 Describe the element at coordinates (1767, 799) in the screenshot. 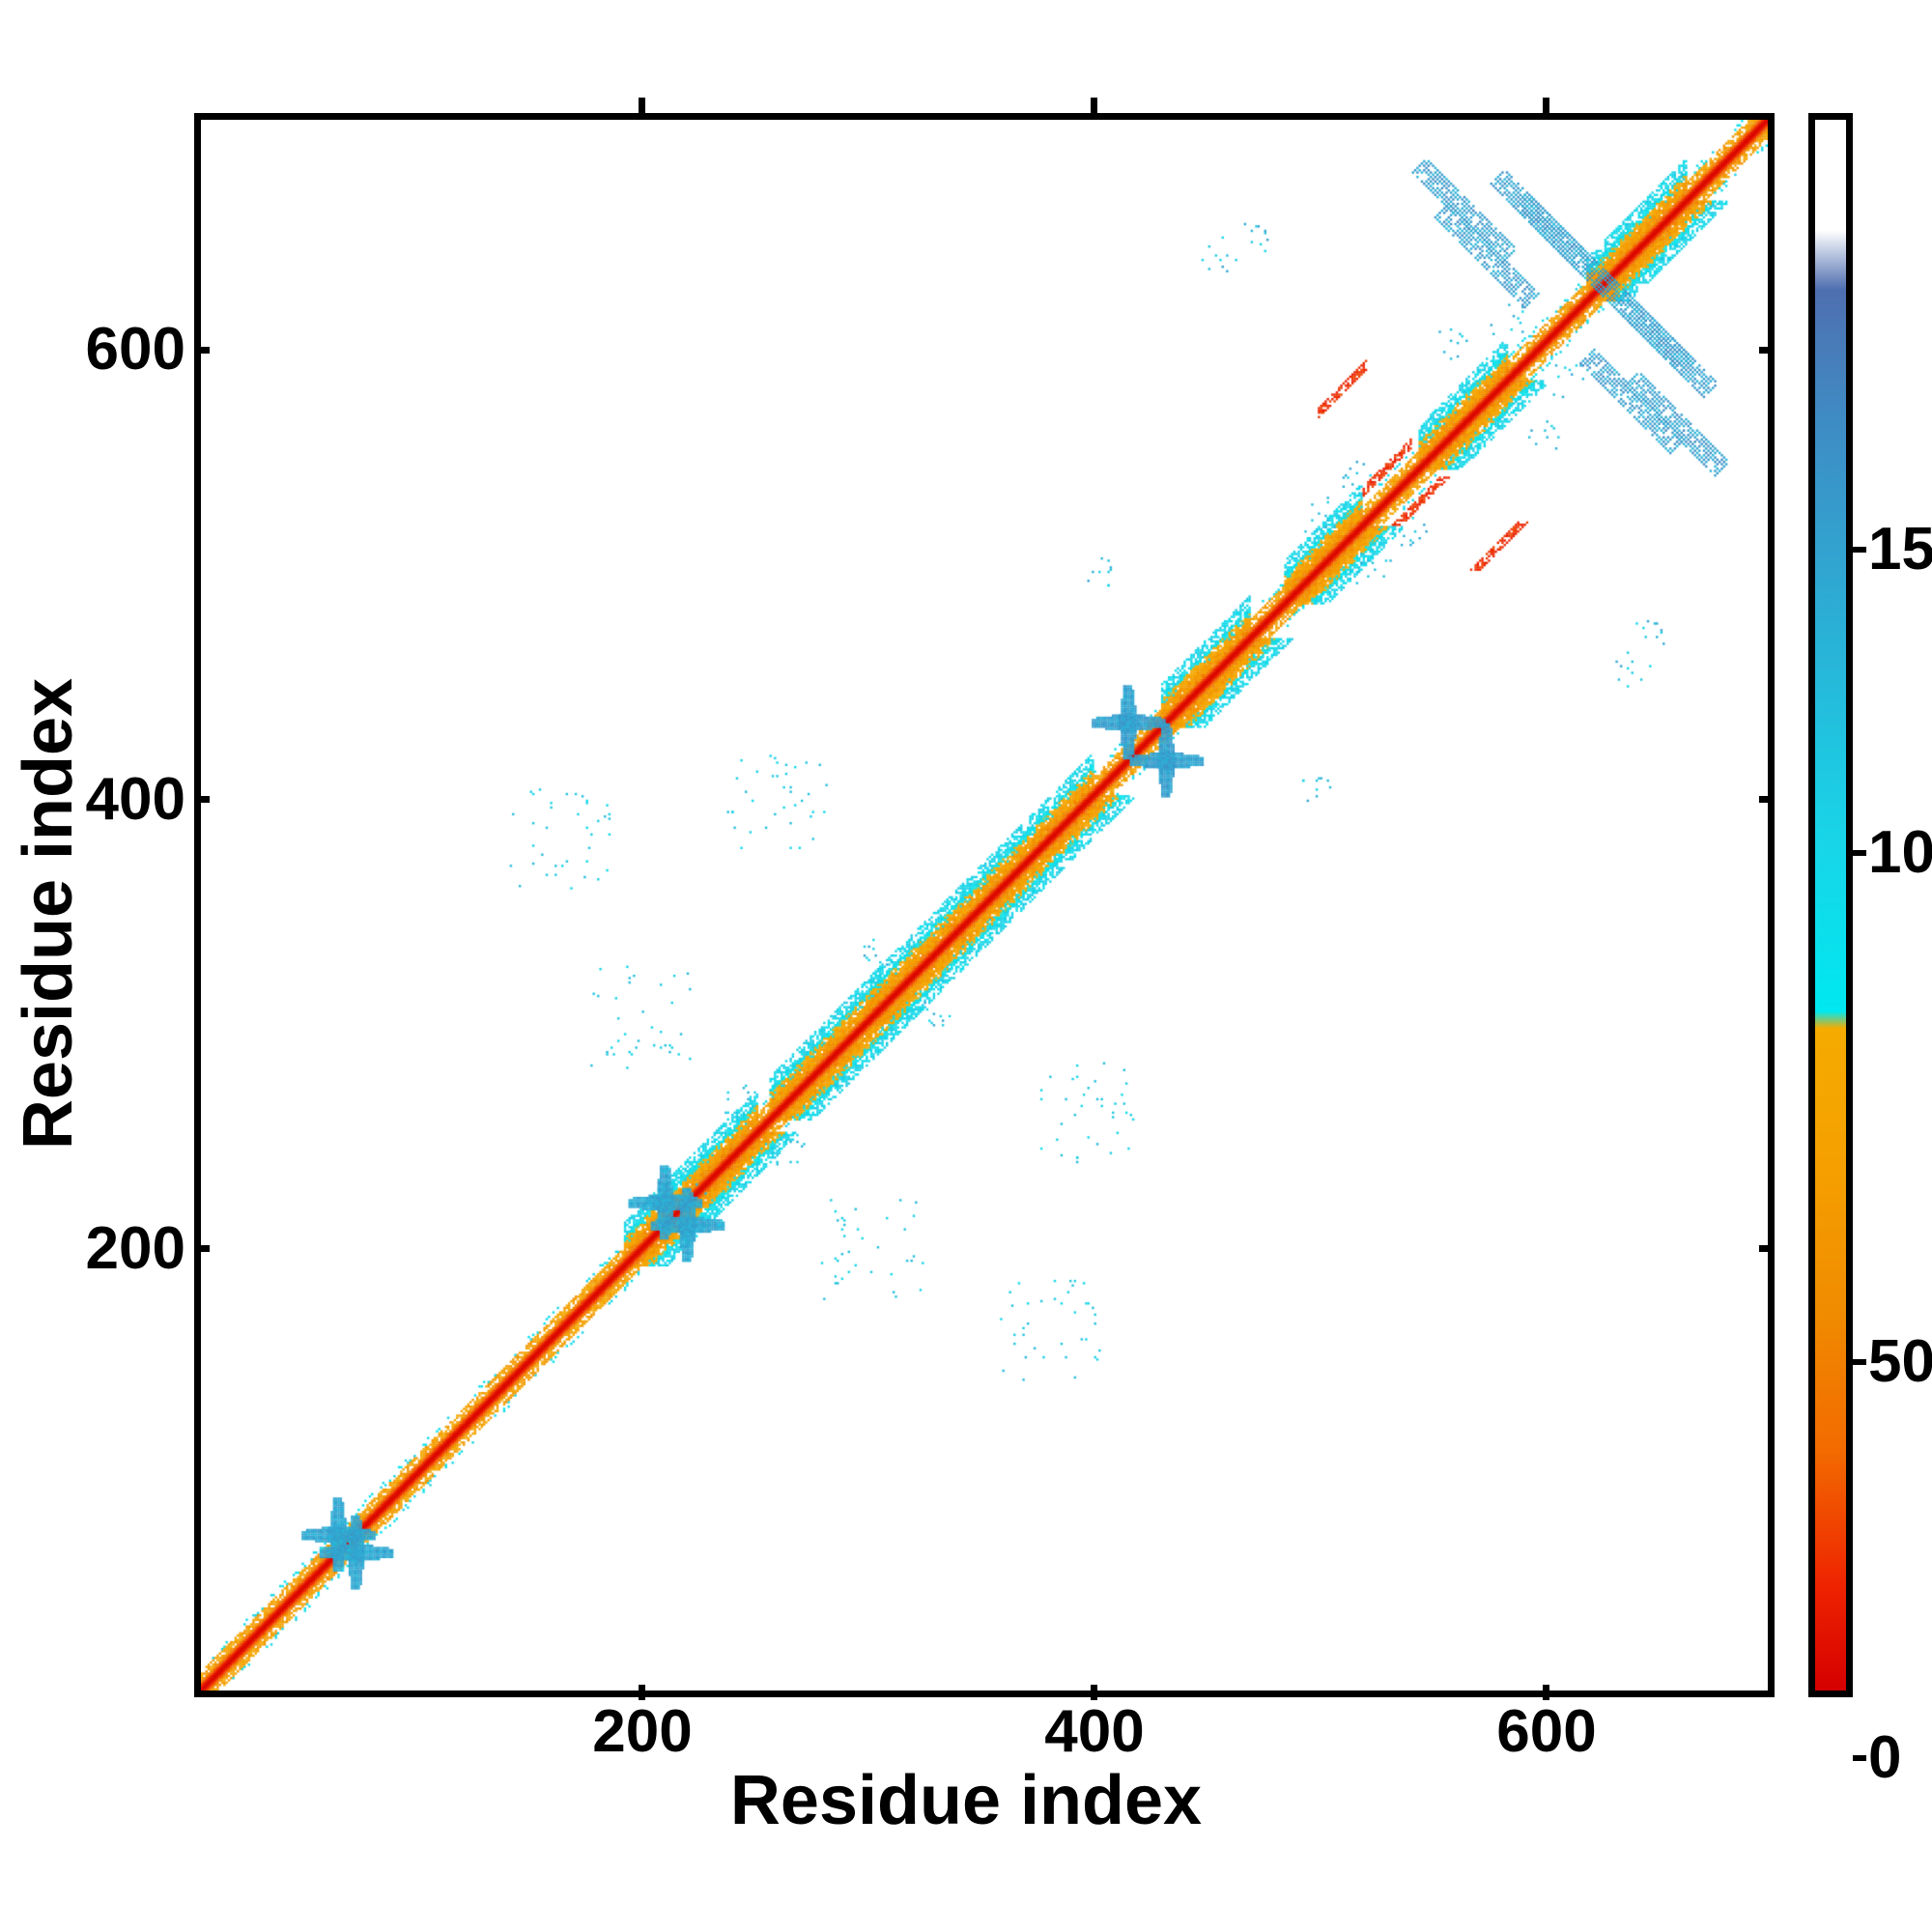

I see `axis-right-tick-mark-mid` at that location.